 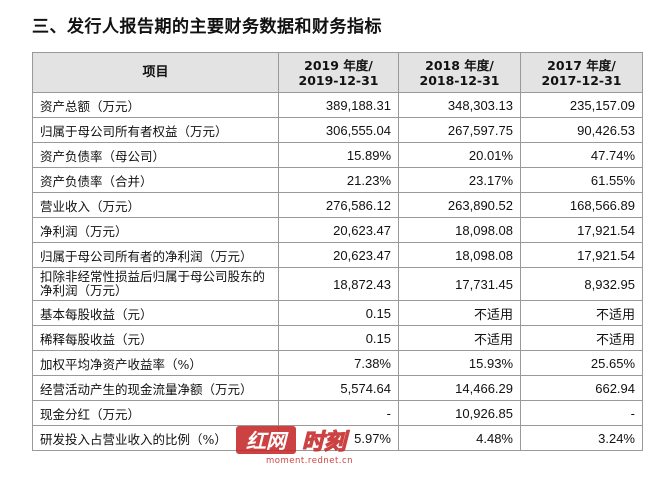 I want to click on watermark-logo-text: 红网, so click(x=267, y=441).